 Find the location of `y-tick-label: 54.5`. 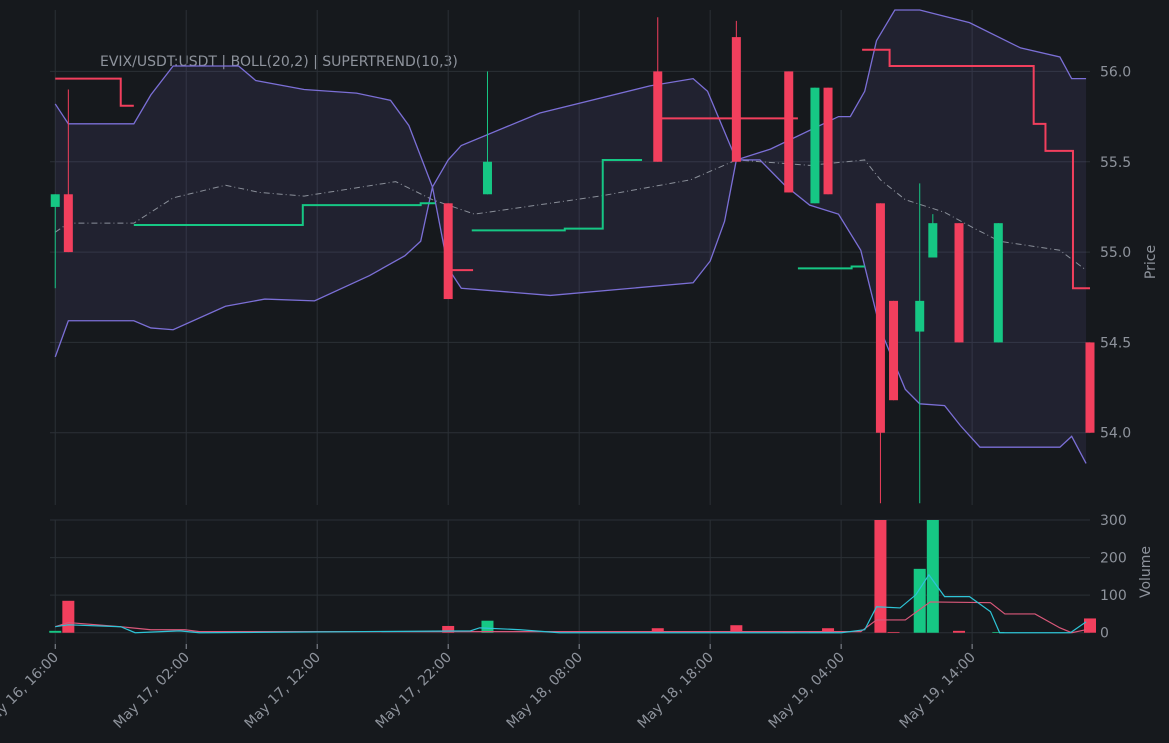

y-tick-label: 54.5 is located at coordinates (1115, 343).